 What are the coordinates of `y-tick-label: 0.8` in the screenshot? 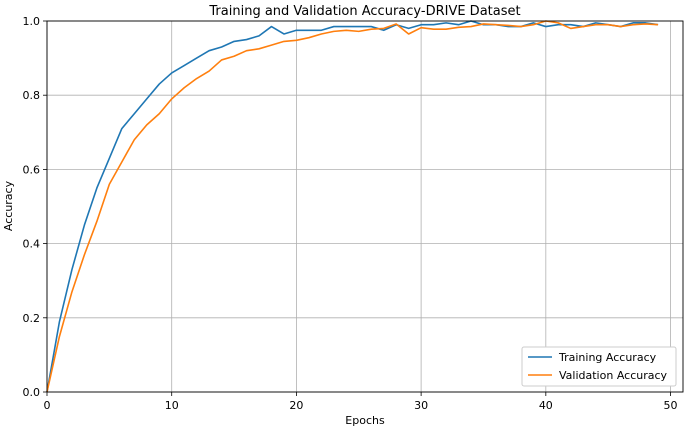 It's located at (32, 95).